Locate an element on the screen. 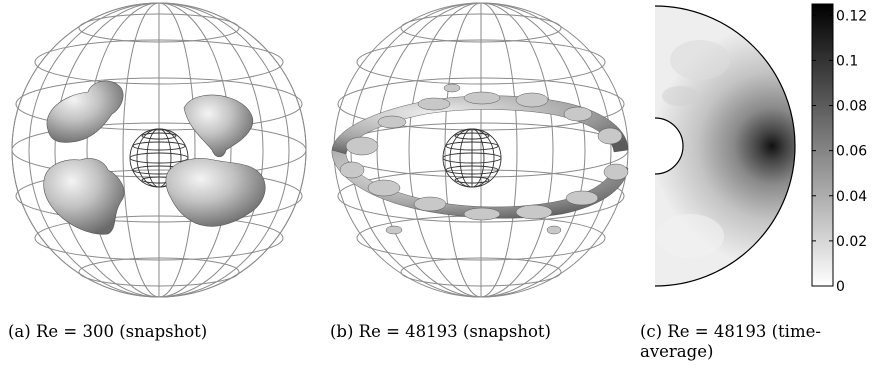  colorbar-tick-label: 0.02 is located at coordinates (851, 242).